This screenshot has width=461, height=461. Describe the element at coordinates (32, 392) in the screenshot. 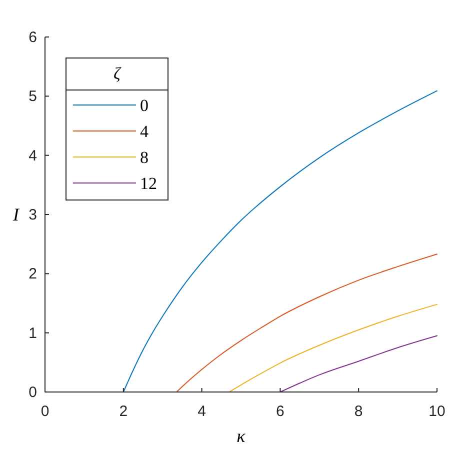

I see `y-tick-label: 0` at that location.